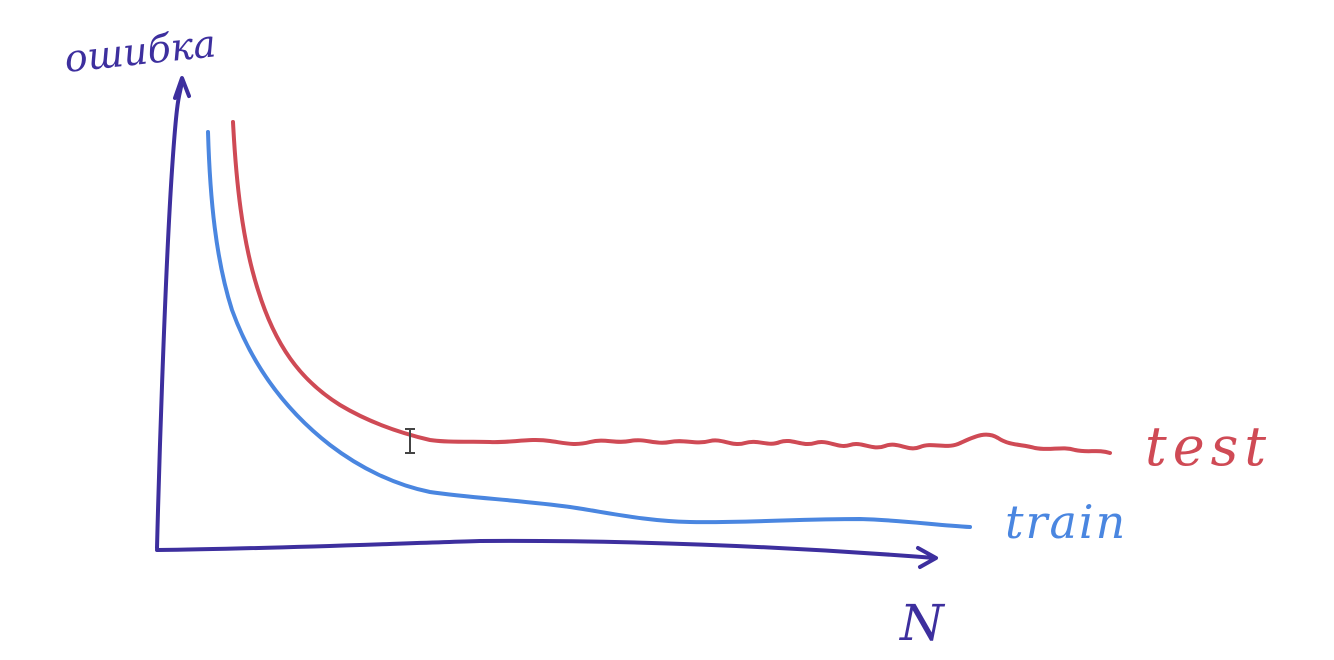  Describe the element at coordinates (182, 88) in the screenshot. I see `y-axis-arrowhead` at that location.